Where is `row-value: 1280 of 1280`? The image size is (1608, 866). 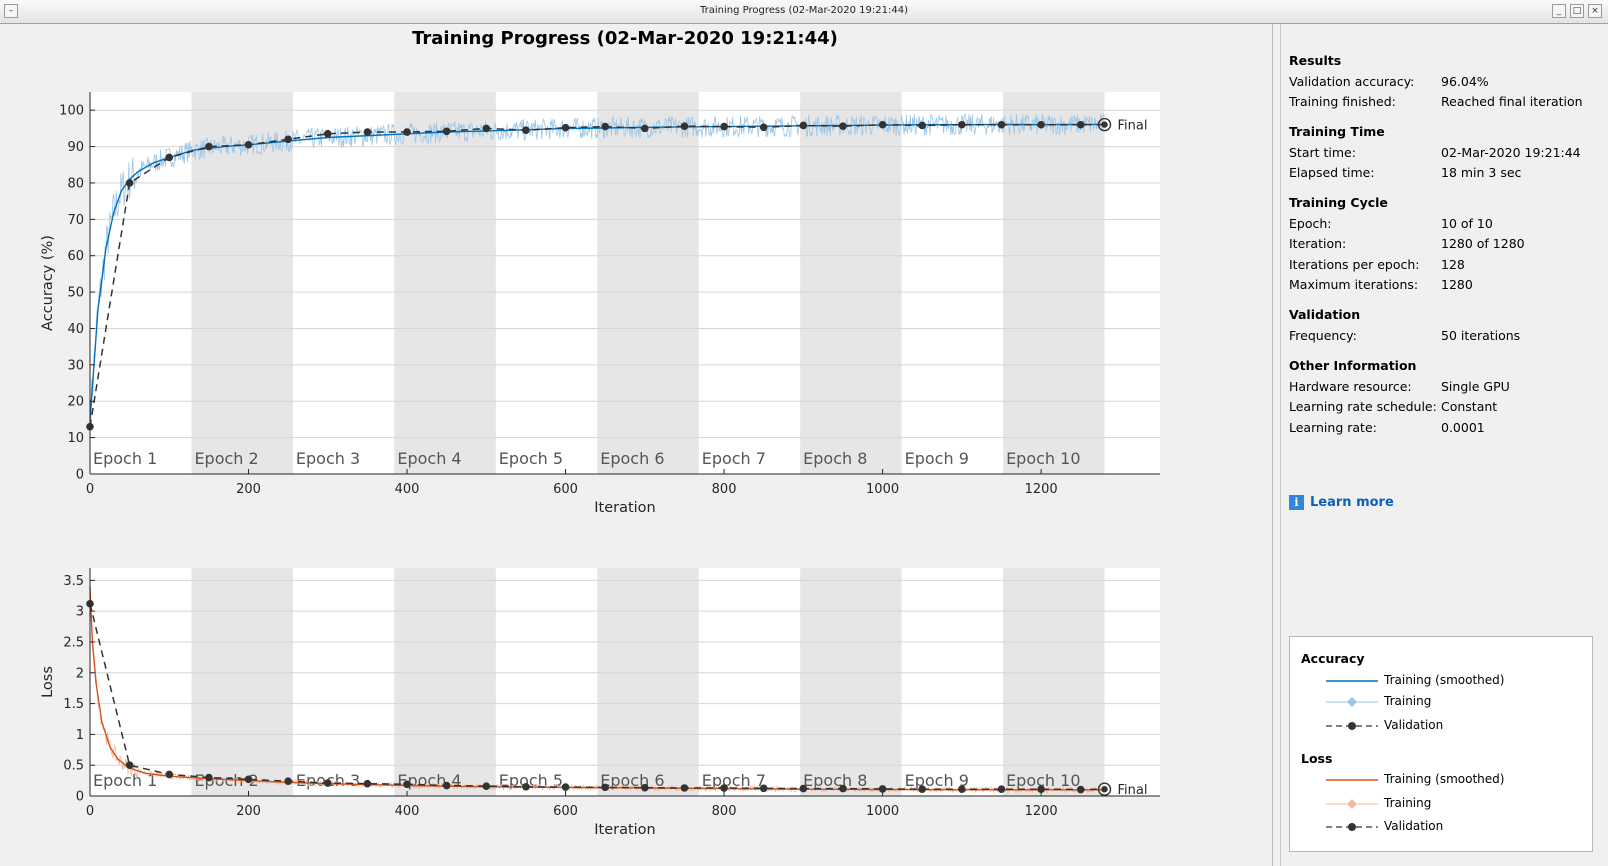 row-value: 1280 of 1280 is located at coordinates (1483, 243).